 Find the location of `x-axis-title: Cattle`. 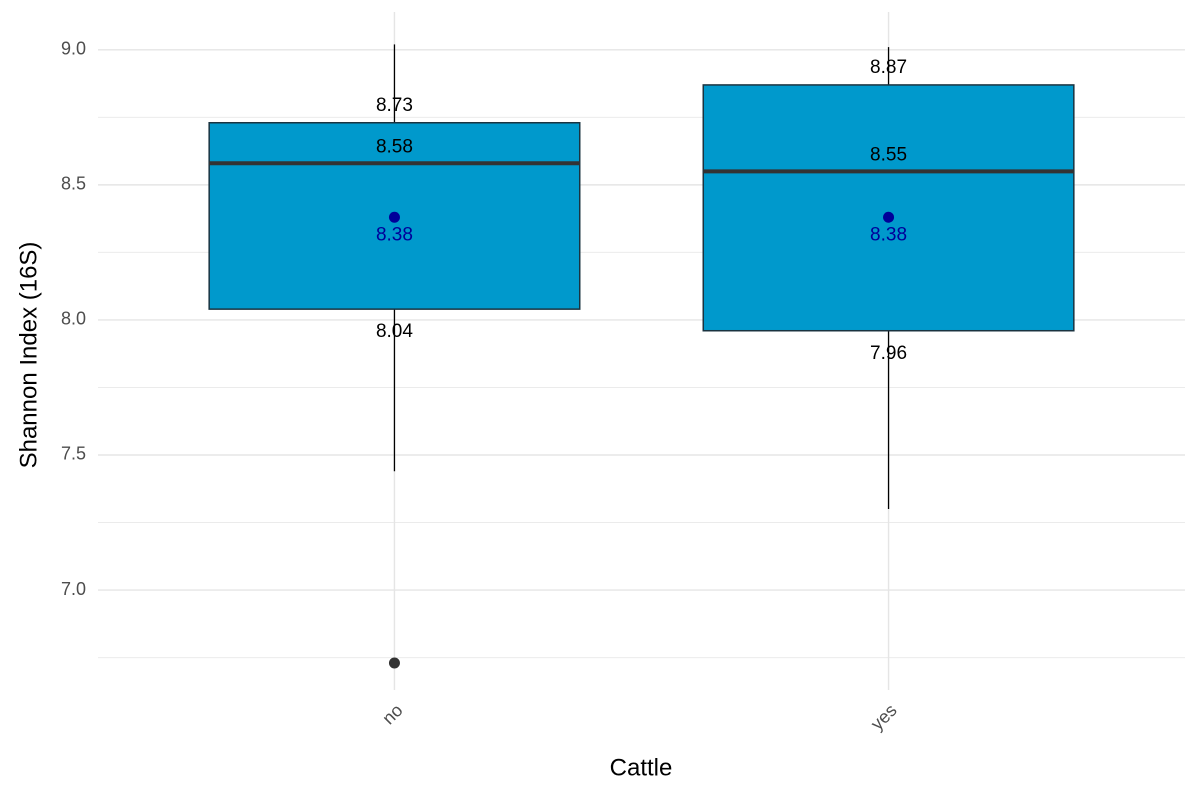

x-axis-title: Cattle is located at coordinates (641, 767).